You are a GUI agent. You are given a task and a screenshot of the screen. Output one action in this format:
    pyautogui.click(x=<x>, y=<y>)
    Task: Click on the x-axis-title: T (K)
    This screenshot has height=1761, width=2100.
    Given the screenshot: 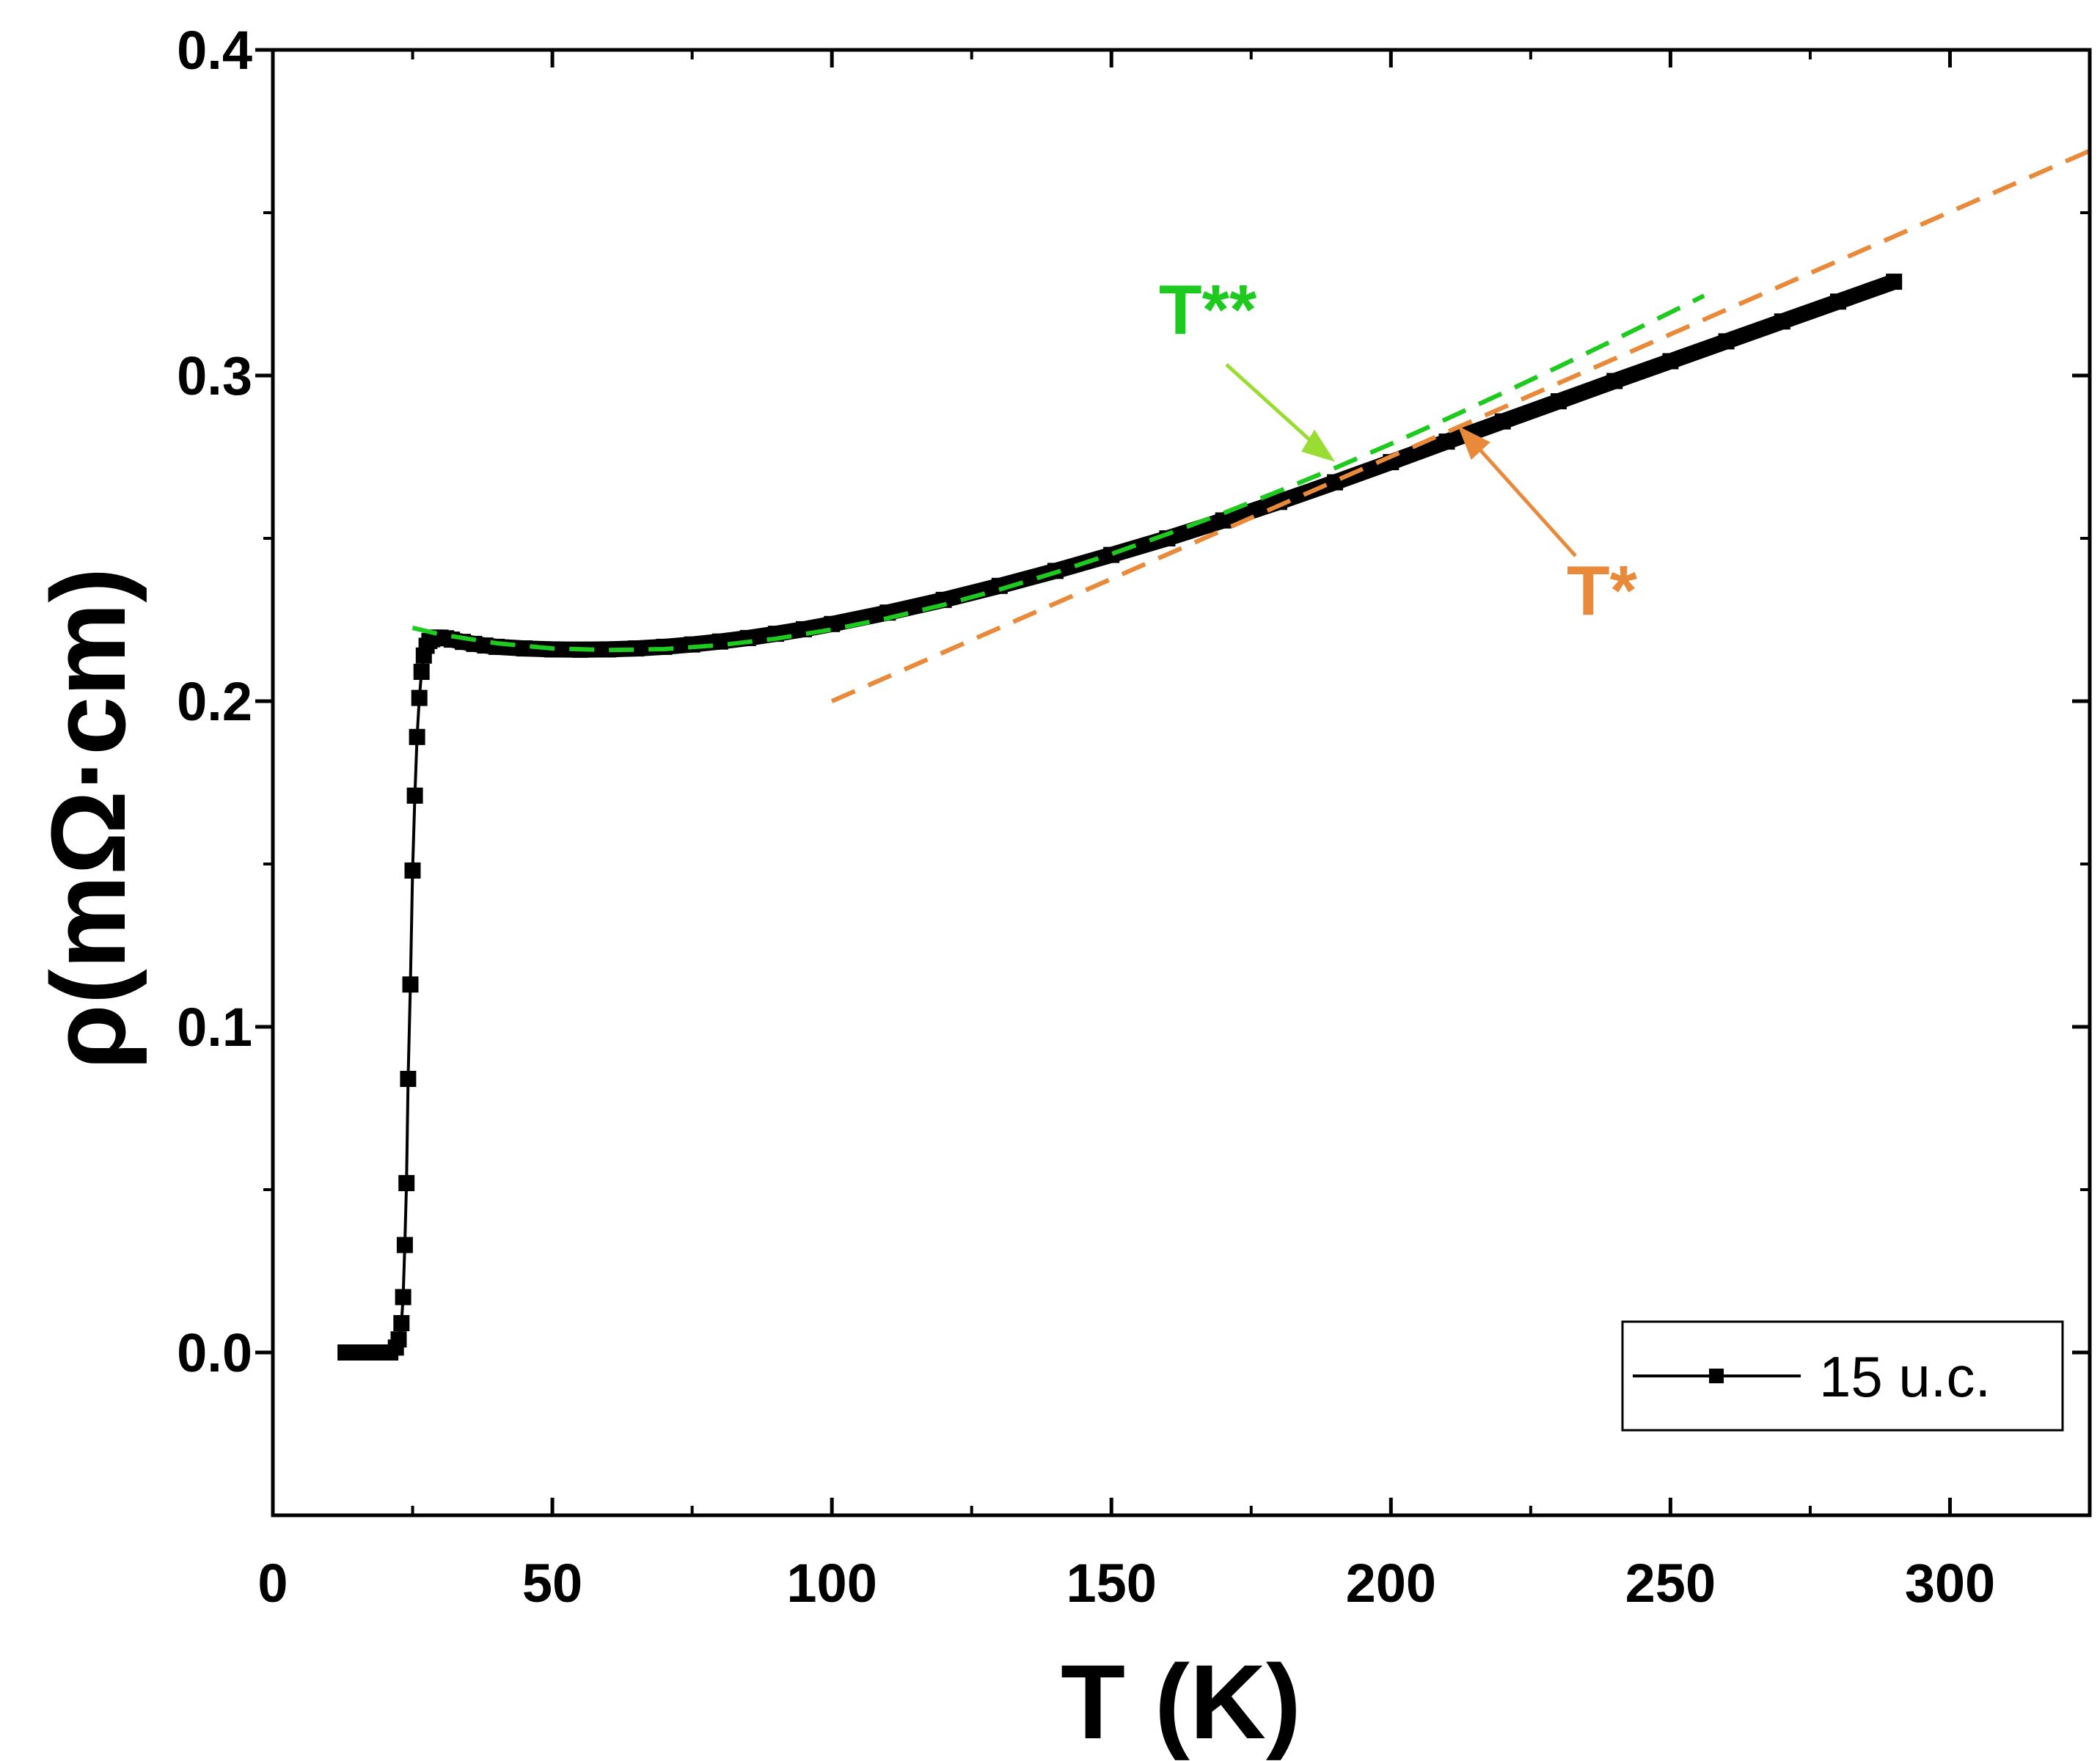 What is the action you would take?
    pyautogui.click(x=1181, y=1702)
    